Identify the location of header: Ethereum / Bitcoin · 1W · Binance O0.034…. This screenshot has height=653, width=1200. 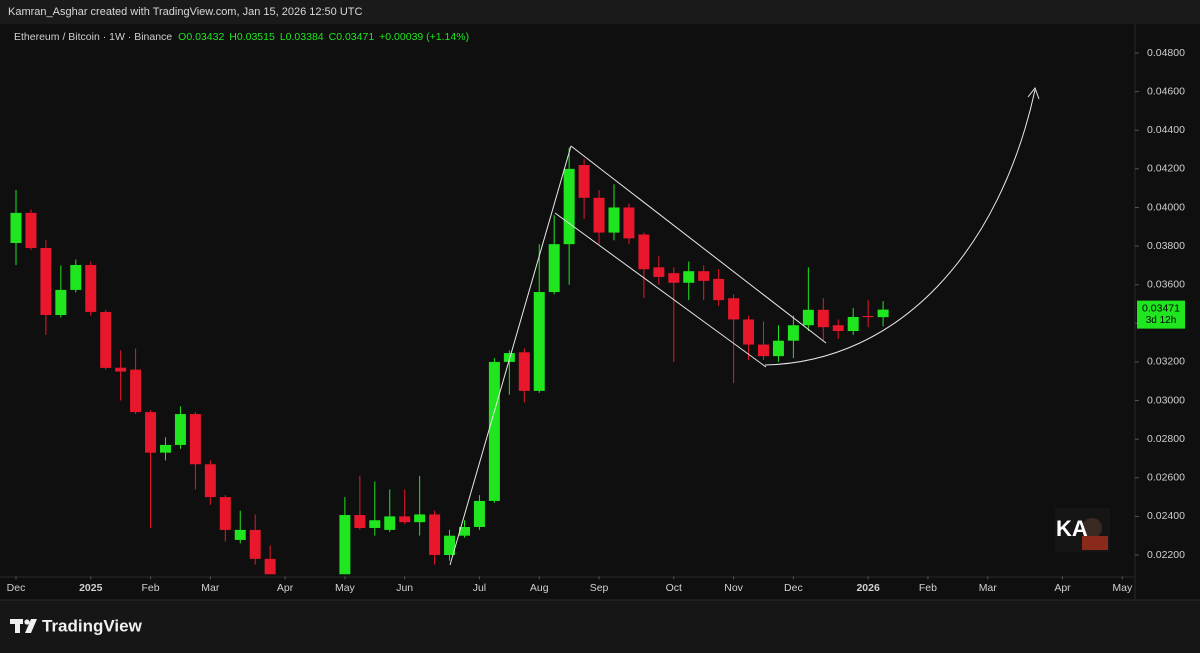
(241, 37).